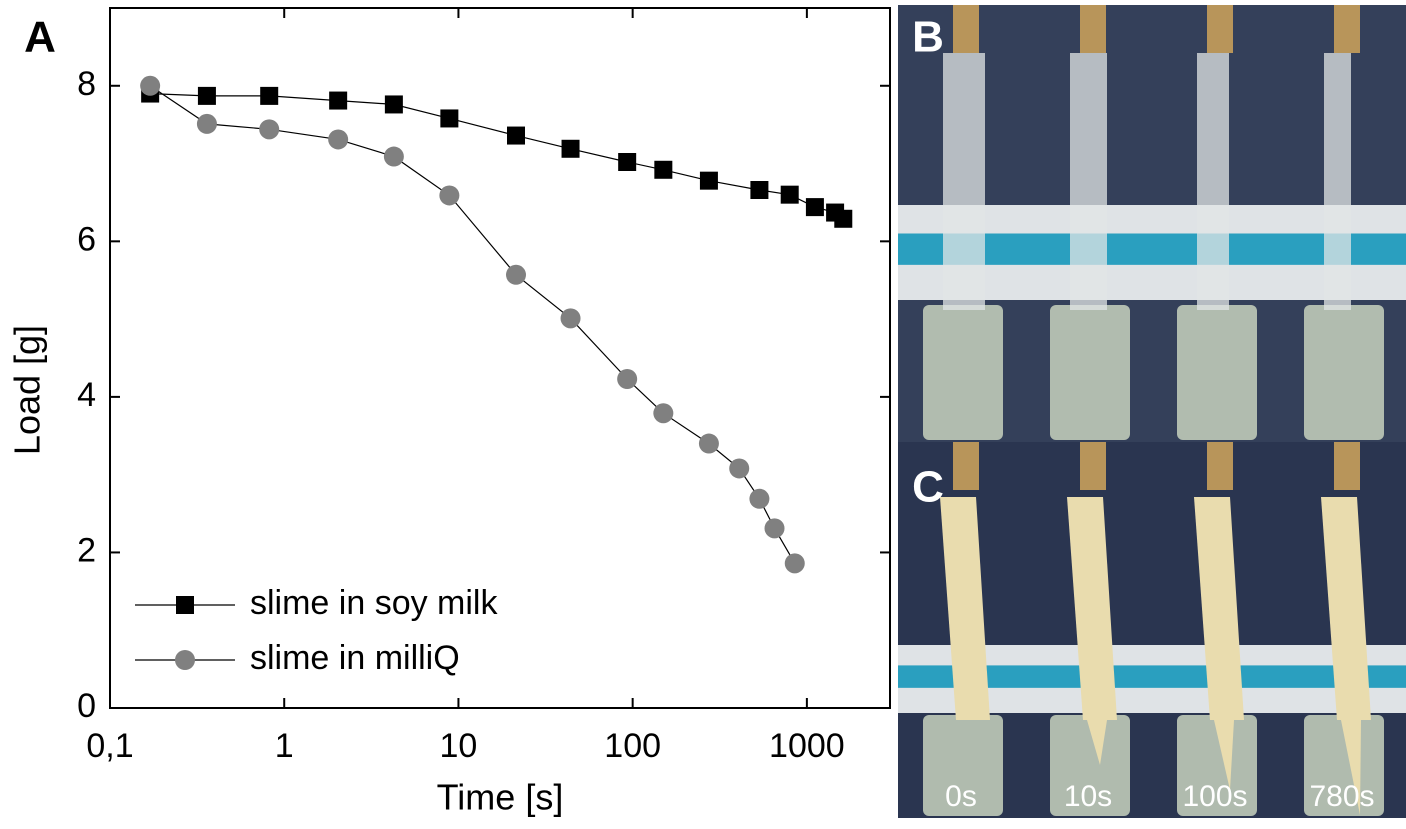 The width and height of the screenshot is (1406, 829). I want to click on panel-label: B, so click(928, 37).